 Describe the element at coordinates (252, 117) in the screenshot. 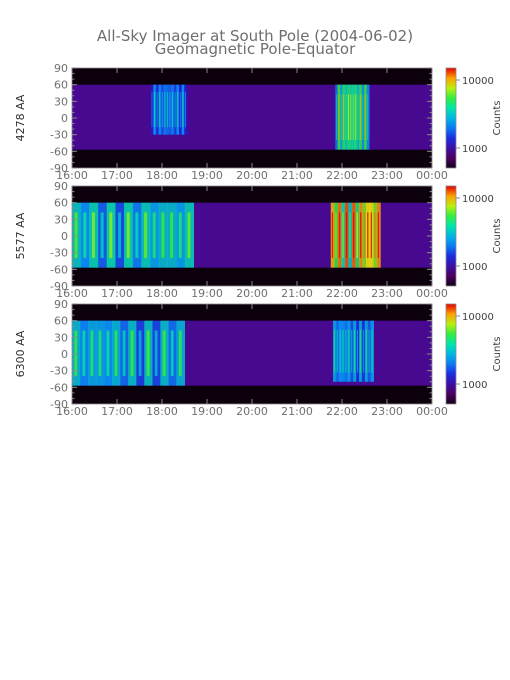

I see `data-band` at that location.